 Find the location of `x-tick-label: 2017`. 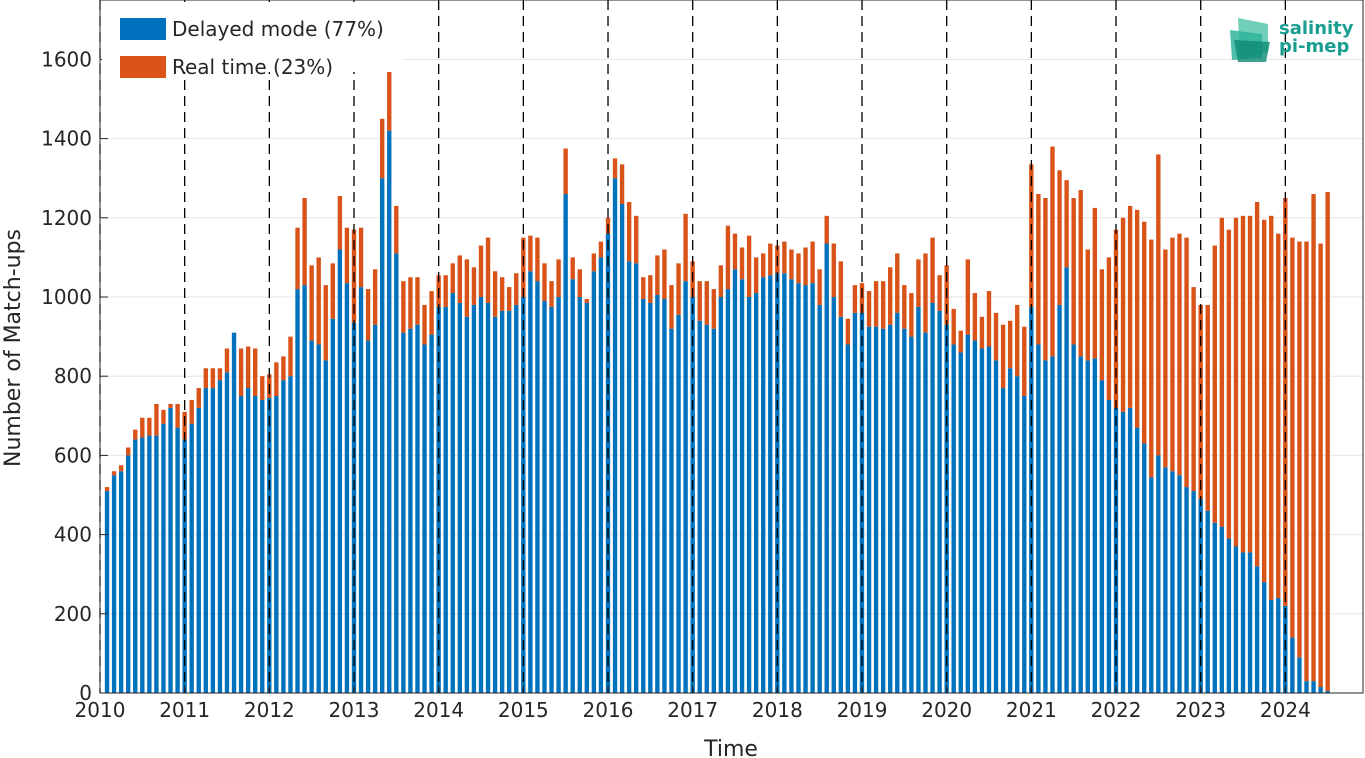

x-tick-label: 2017 is located at coordinates (692, 710).